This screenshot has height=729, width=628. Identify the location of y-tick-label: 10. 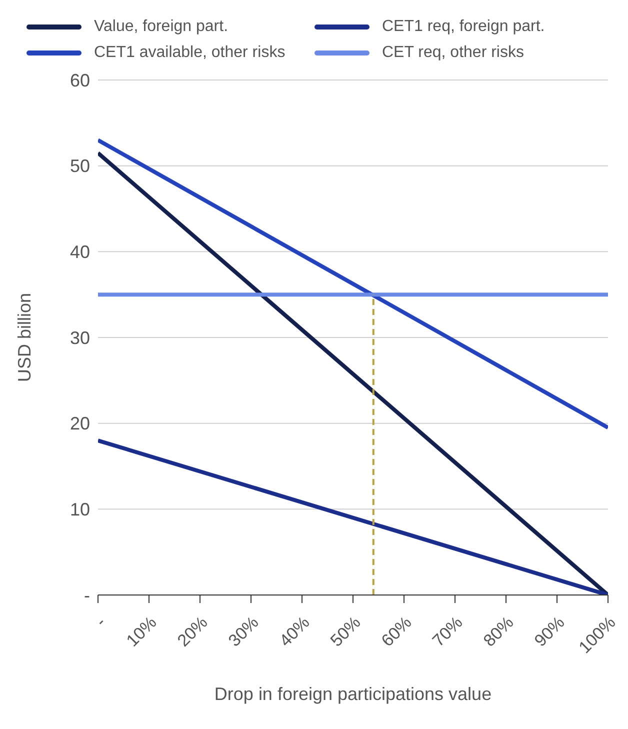
(80, 510).